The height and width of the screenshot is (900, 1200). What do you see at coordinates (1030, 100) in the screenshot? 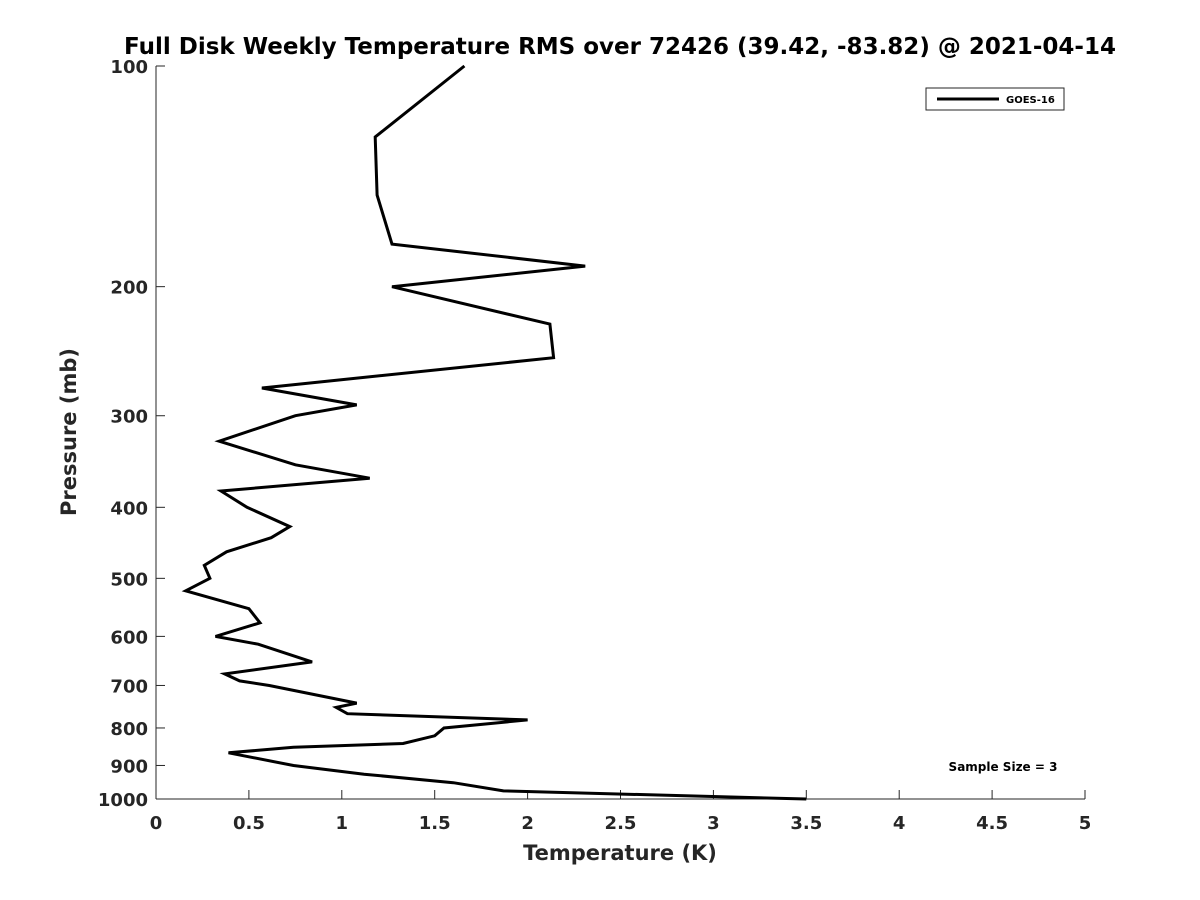
I see `legend-entry-goes-16: GOES-16` at bounding box center [1030, 100].